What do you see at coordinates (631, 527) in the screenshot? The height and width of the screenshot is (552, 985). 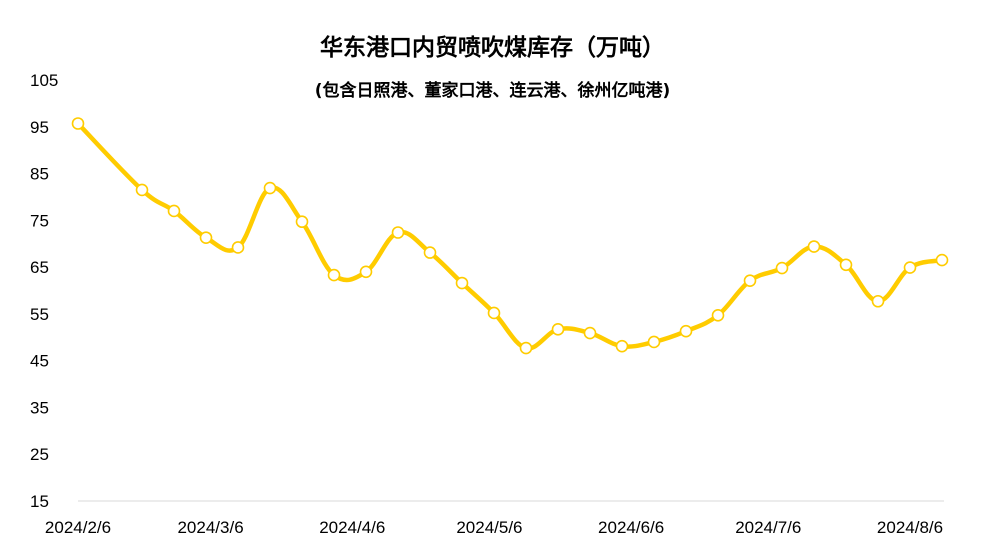 I see `x-tick-label: 2024/6/6` at bounding box center [631, 527].